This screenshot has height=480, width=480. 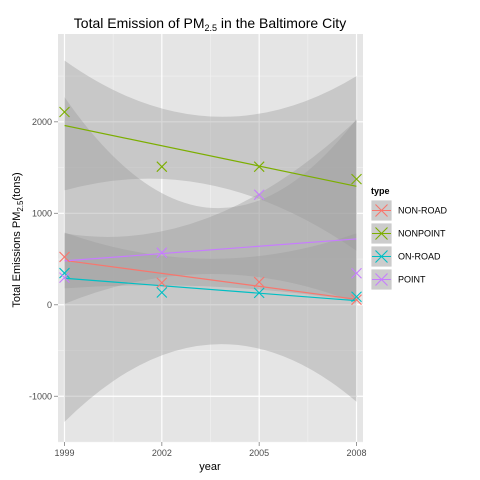 What do you see at coordinates (17, 186) in the screenshot?
I see `y-axis-label-suffix: (tons)` at bounding box center [17, 186].